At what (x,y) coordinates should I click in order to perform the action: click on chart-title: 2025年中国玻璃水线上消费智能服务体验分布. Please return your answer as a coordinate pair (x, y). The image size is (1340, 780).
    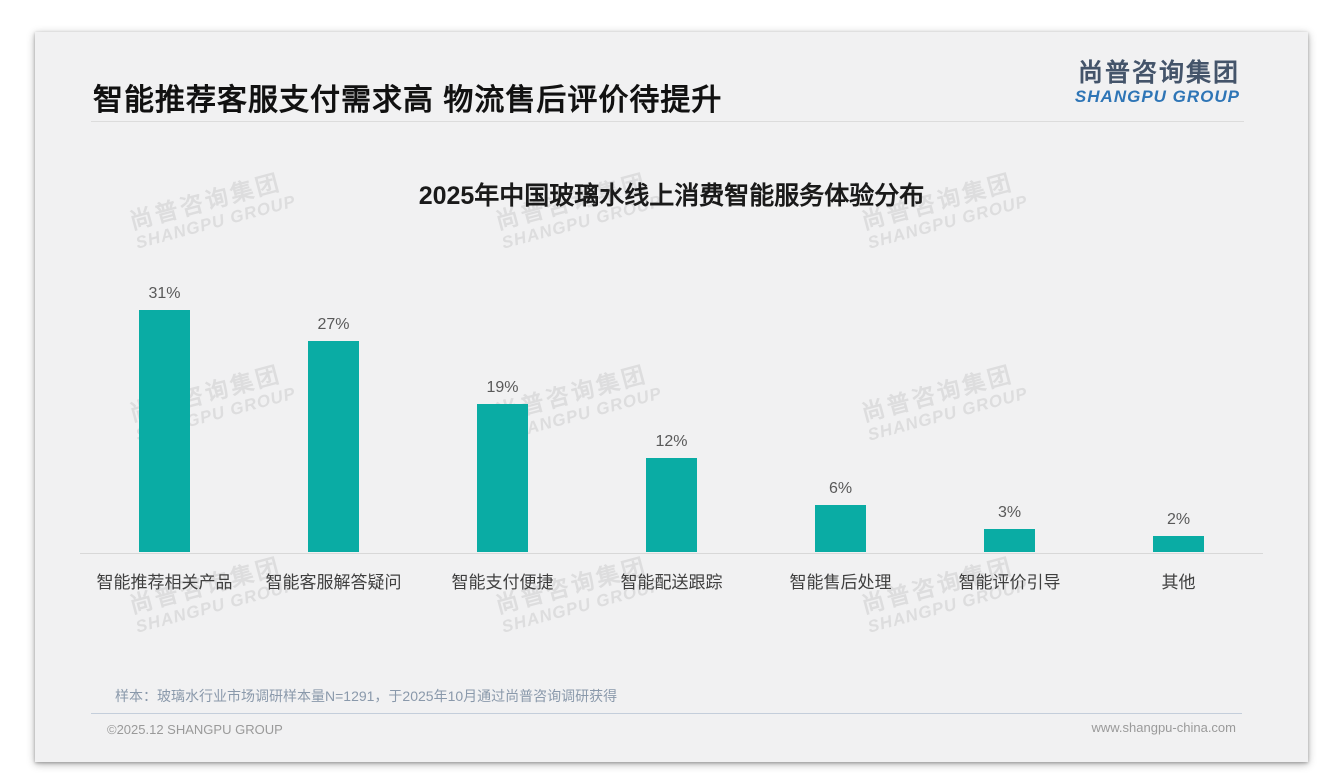
    Looking at the image, I should click on (671, 196).